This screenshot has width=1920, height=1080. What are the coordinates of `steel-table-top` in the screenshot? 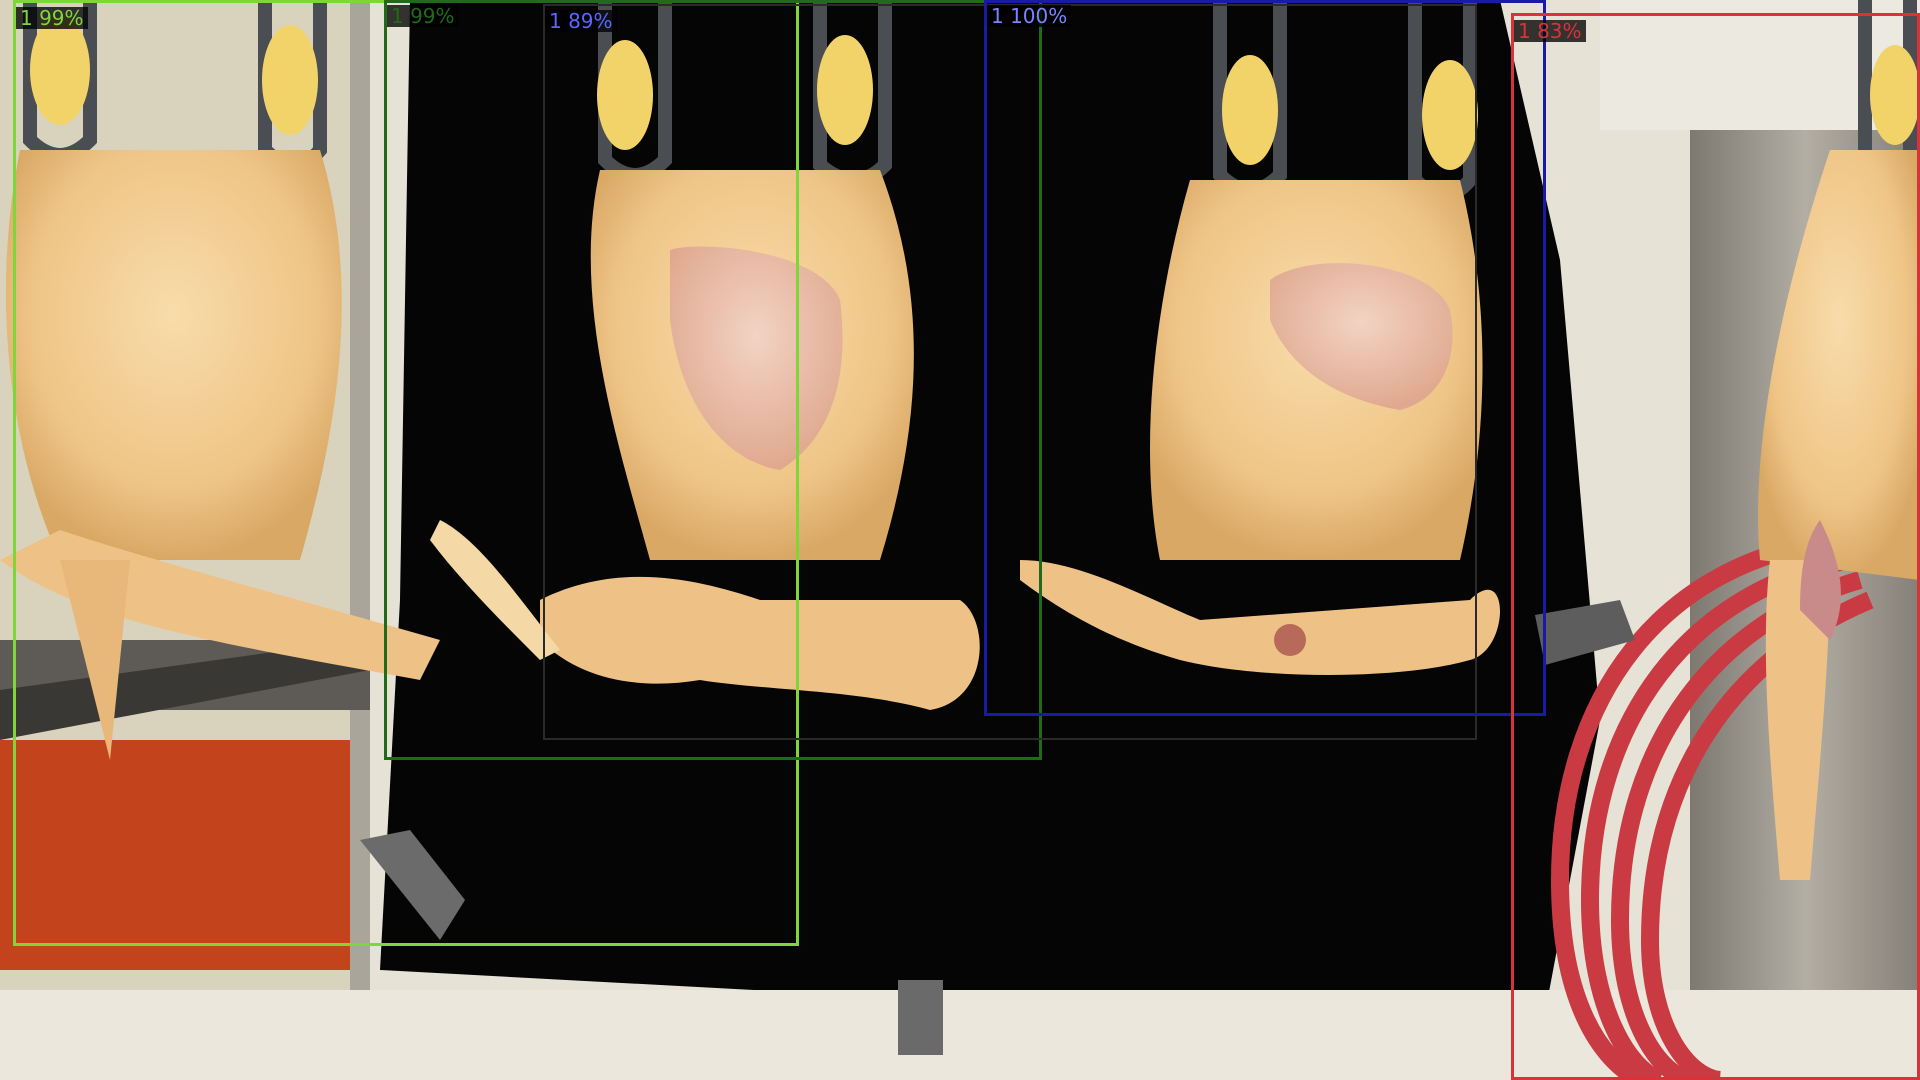 It's located at (185, 690).